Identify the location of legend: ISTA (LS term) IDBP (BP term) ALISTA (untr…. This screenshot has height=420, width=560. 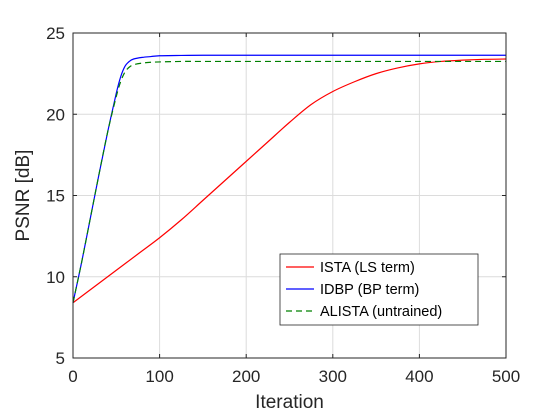
(379, 289).